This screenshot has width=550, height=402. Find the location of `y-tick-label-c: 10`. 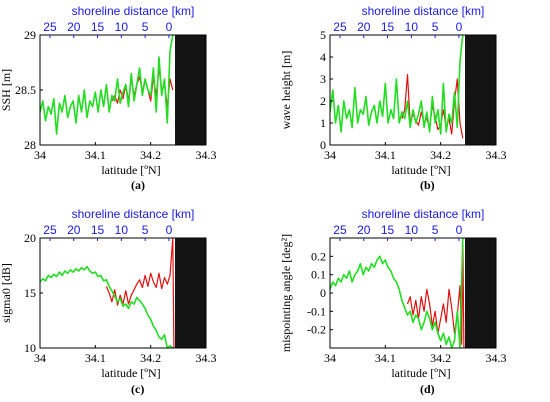

y-tick-label-c: 10 is located at coordinates (30, 348).